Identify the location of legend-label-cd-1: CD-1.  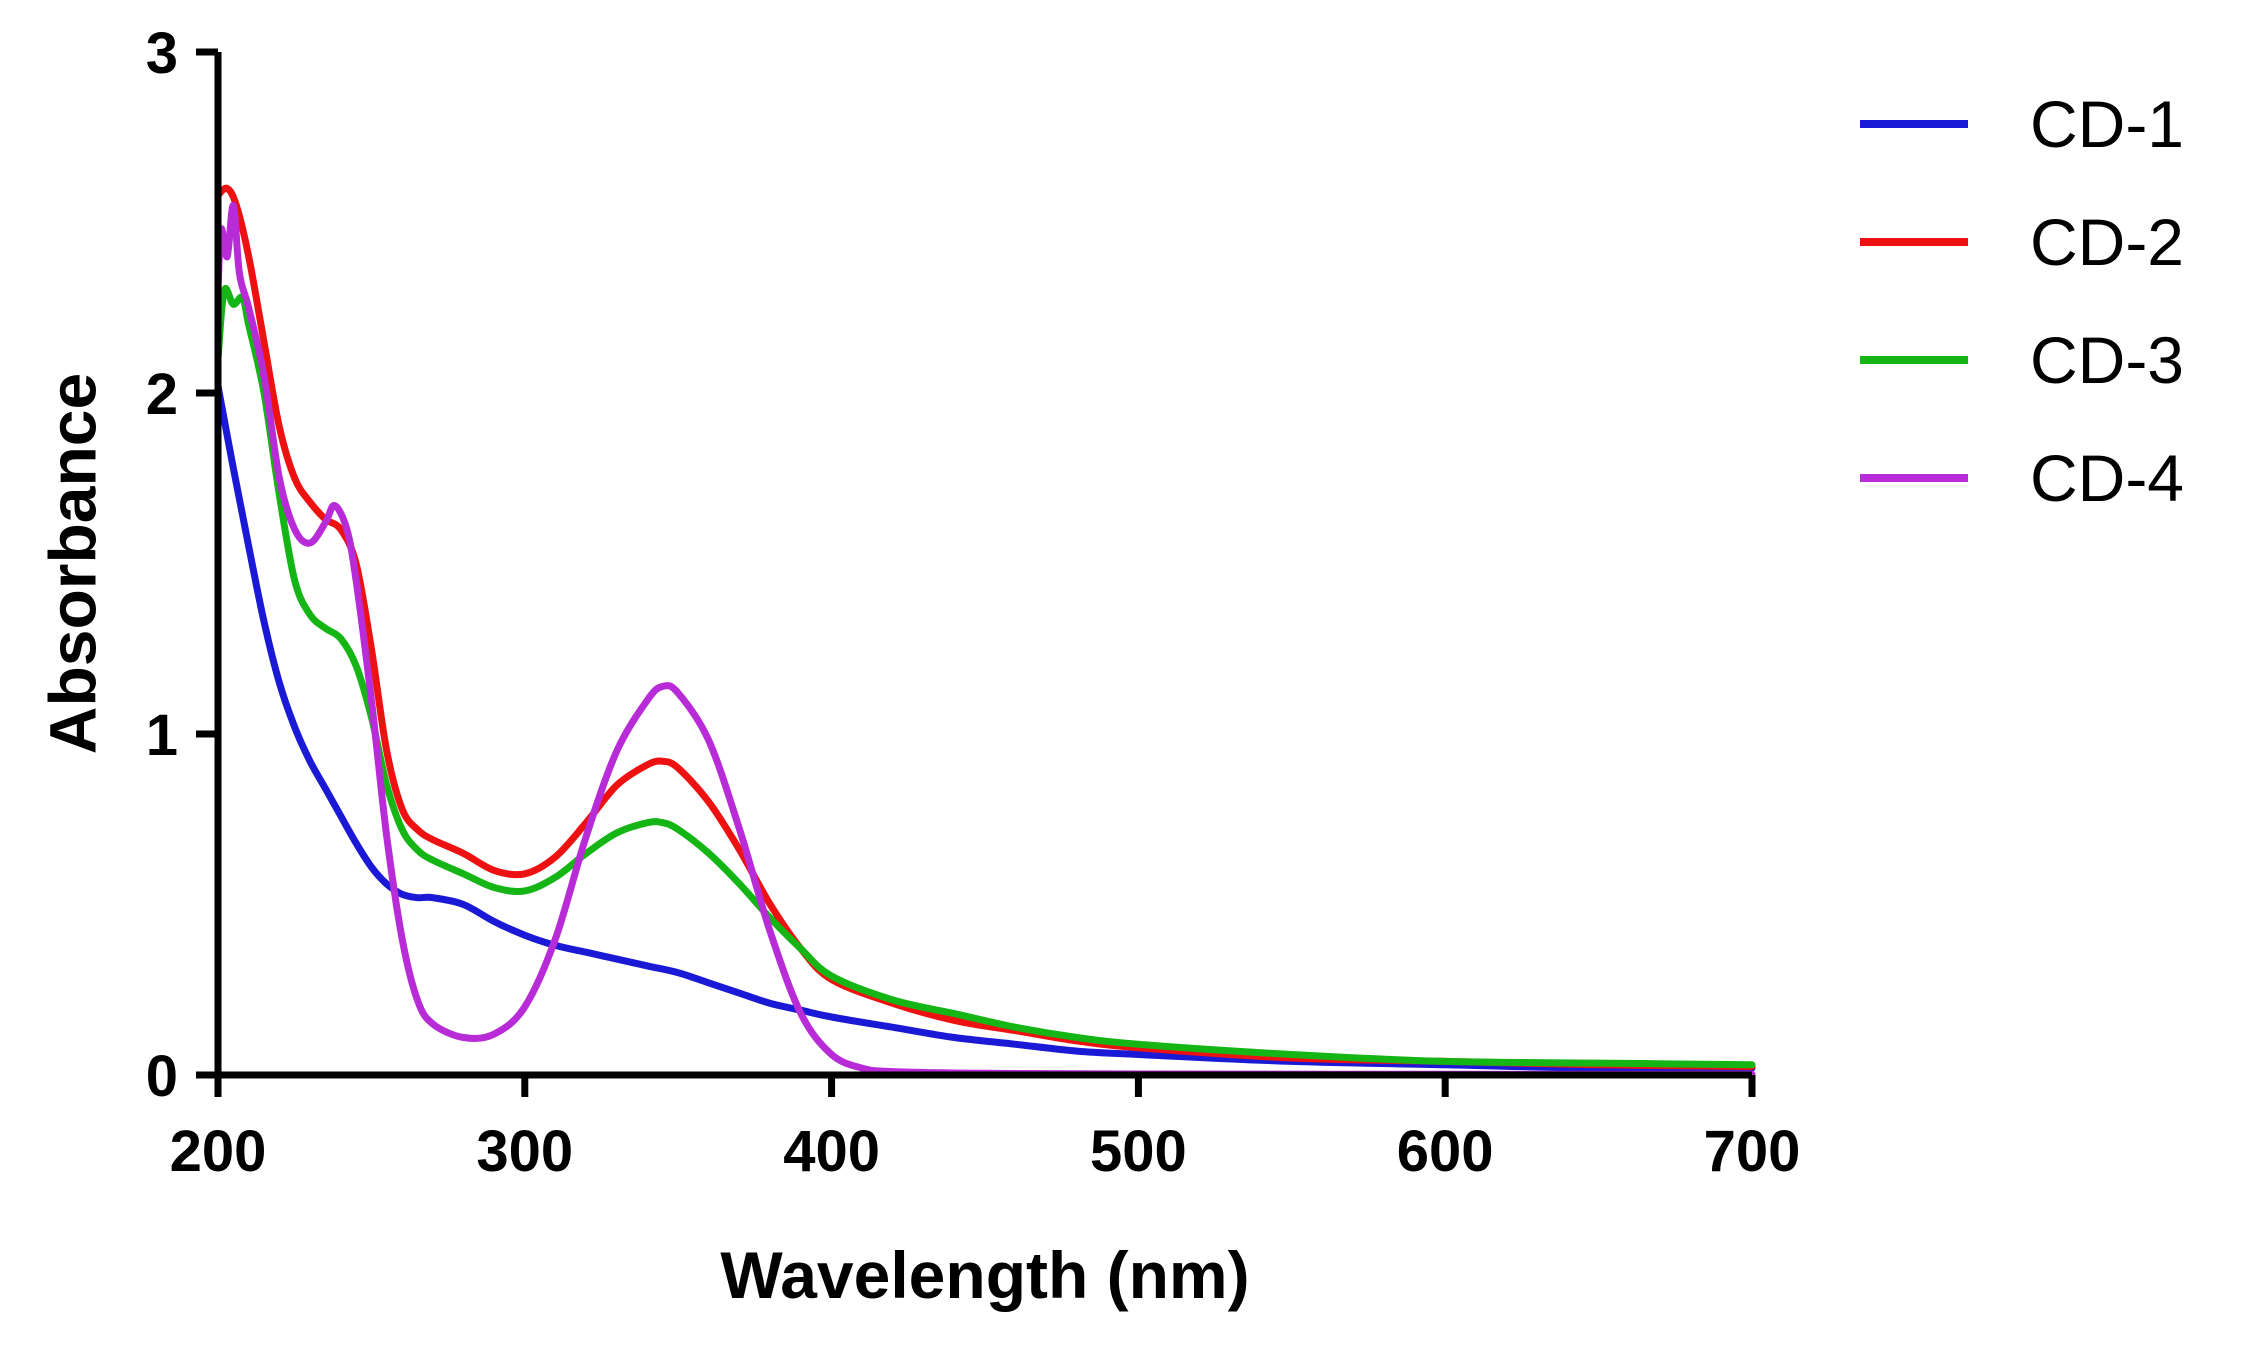
(2107, 124).